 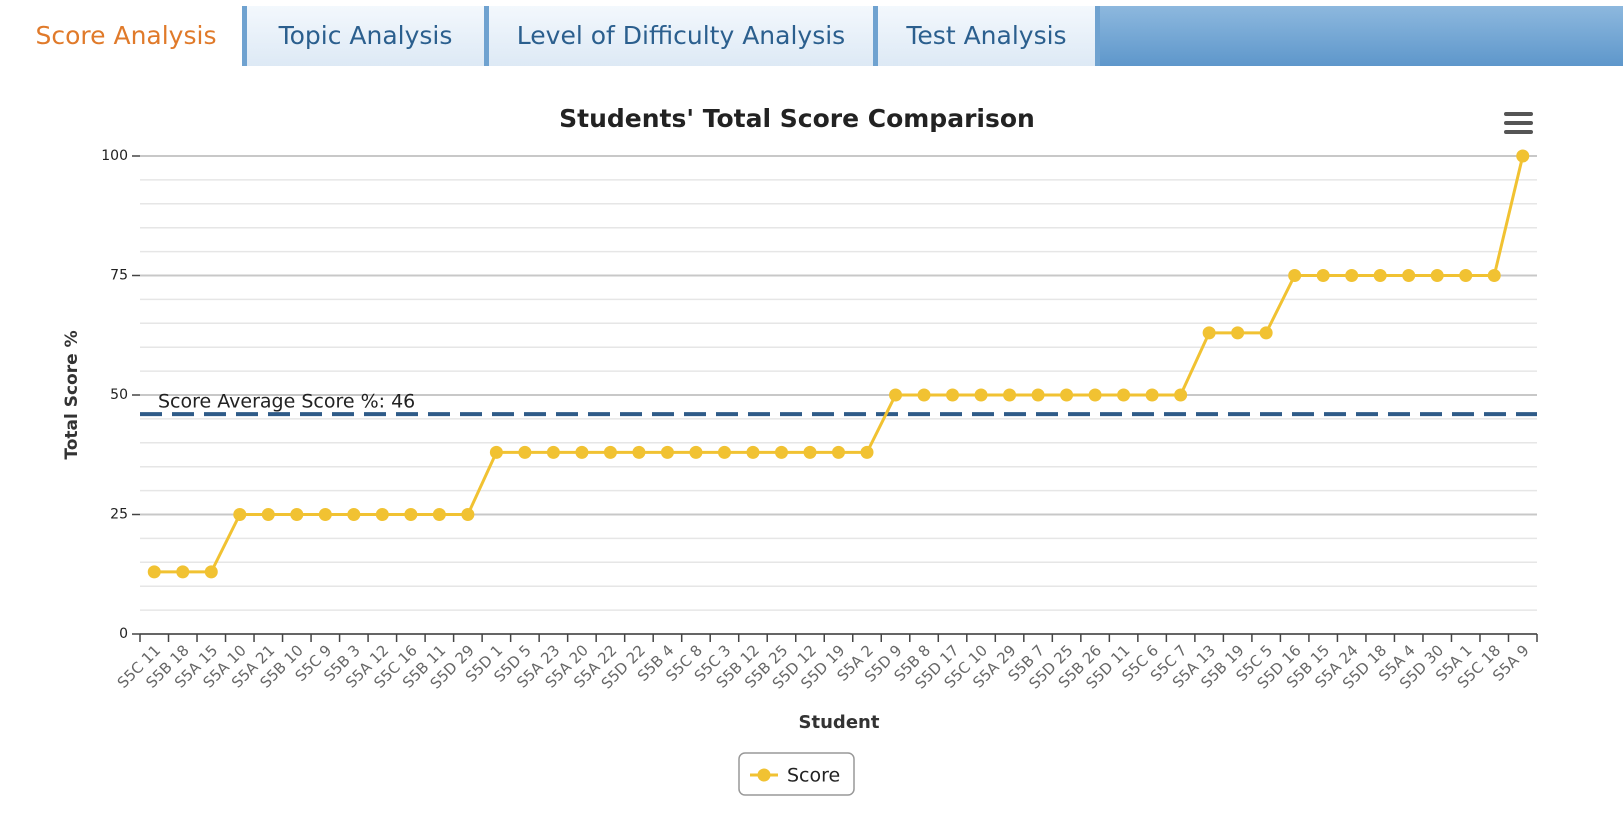 What do you see at coordinates (797, 118) in the screenshot?
I see `chart-title: Students' Total Score Comparison` at bounding box center [797, 118].